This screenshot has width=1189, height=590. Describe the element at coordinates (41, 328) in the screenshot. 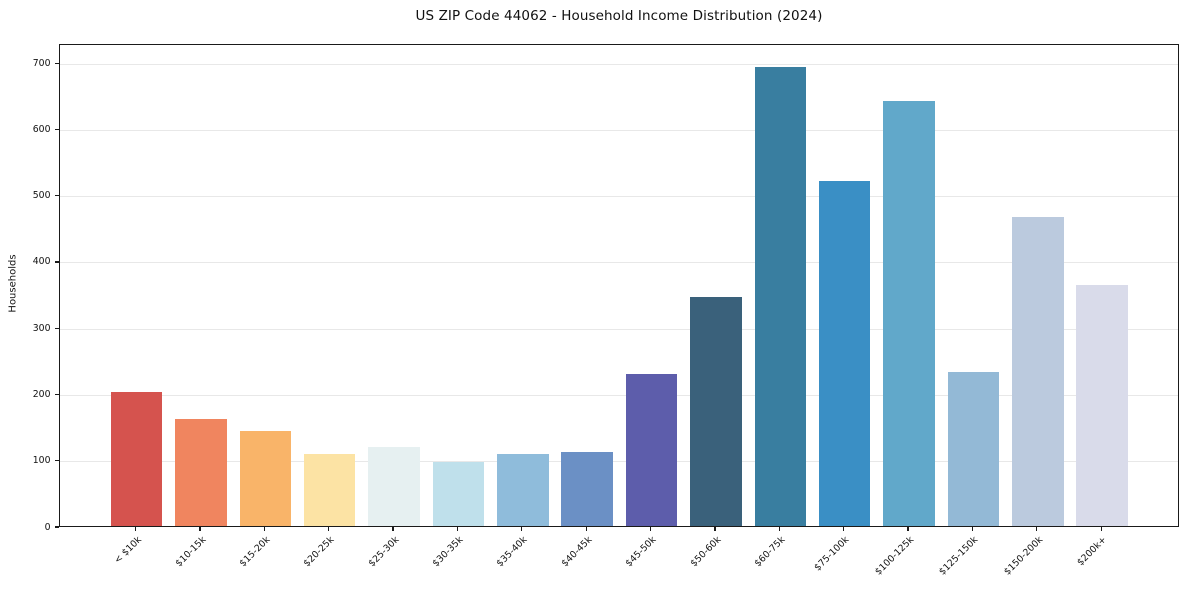

I see `y-tick-label: 300` at that location.